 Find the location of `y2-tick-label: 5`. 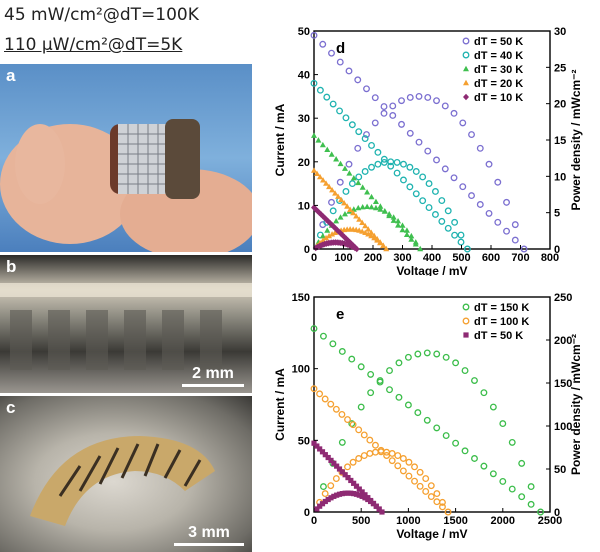

y2-tick-label: 5 is located at coordinates (557, 214).